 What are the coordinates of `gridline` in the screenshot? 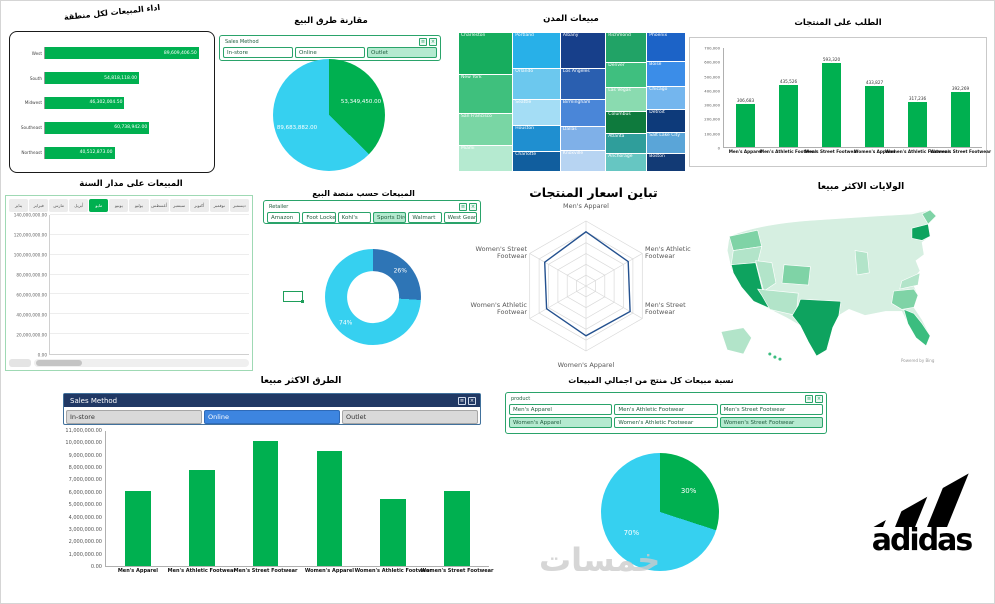 It's located at (149, 274).